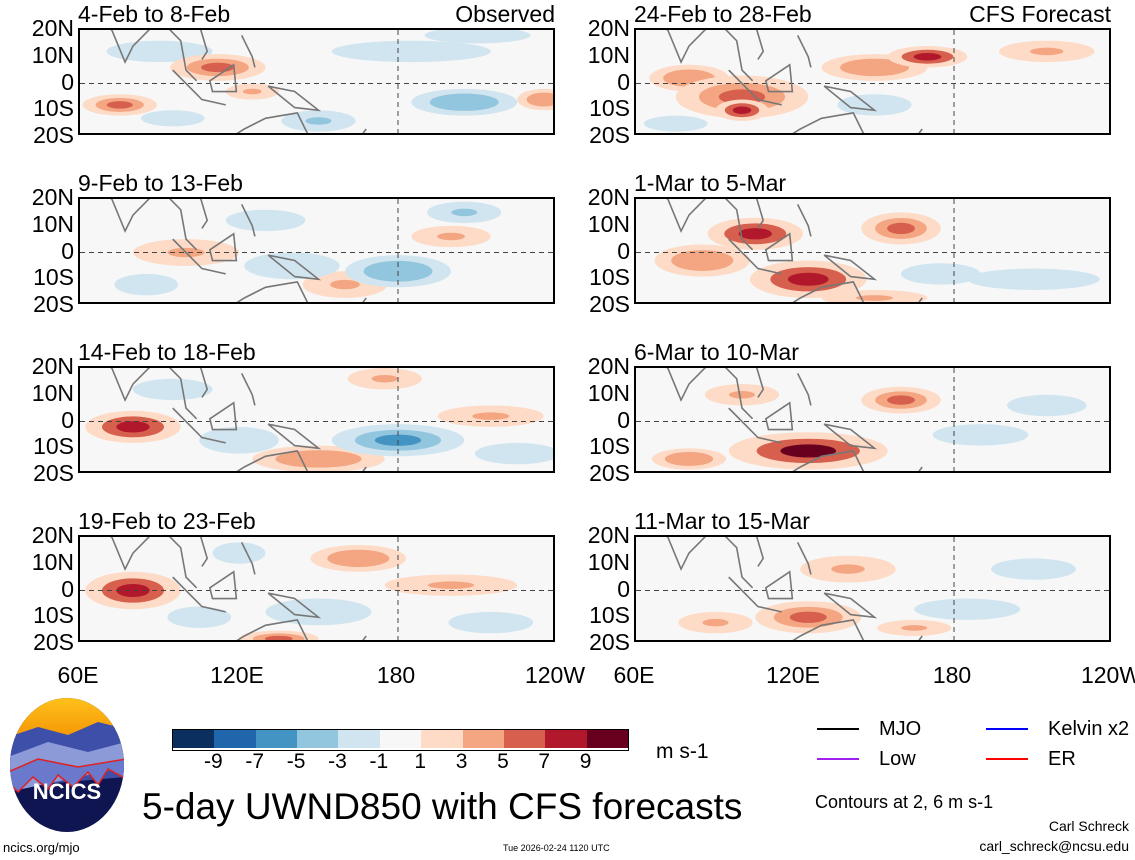 The height and width of the screenshot is (860, 1135). What do you see at coordinates (154, 14) in the screenshot?
I see `panel-title: 4-Feb to 8-Feb` at bounding box center [154, 14].